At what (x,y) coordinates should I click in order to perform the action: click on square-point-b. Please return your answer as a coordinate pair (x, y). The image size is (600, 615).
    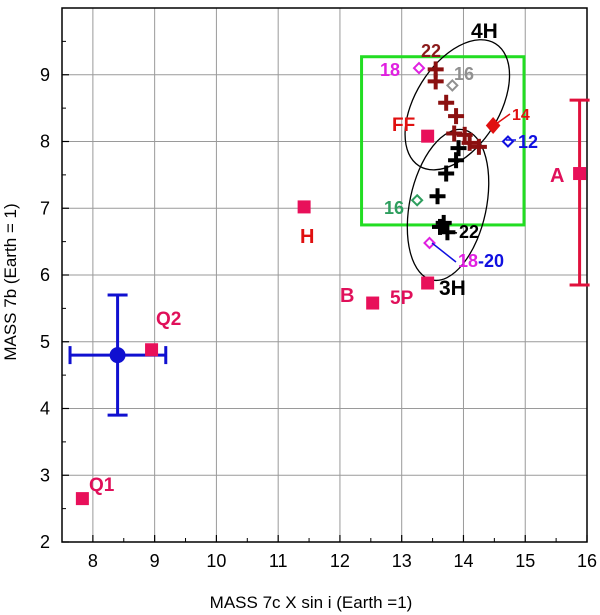
    Looking at the image, I should click on (373, 303).